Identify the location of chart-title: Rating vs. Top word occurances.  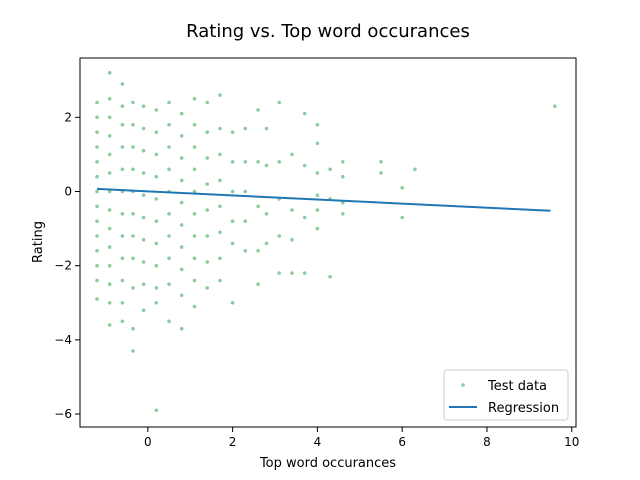
(328, 31).